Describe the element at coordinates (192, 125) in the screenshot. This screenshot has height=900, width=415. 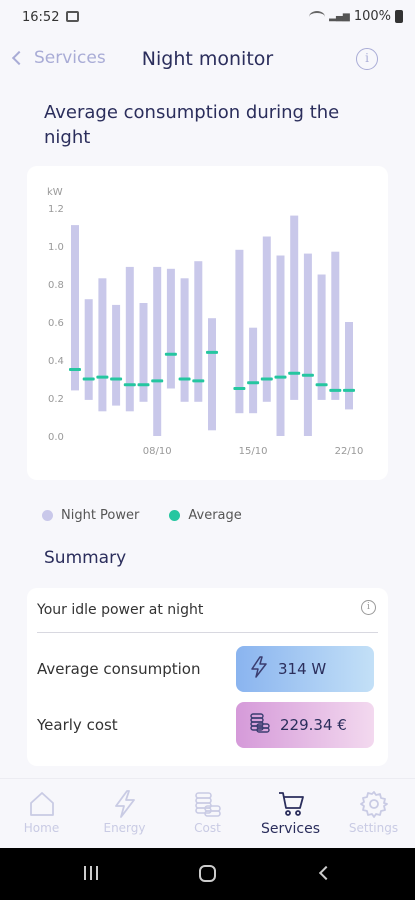
I see `chart-heading: Average consumption during the night` at that location.